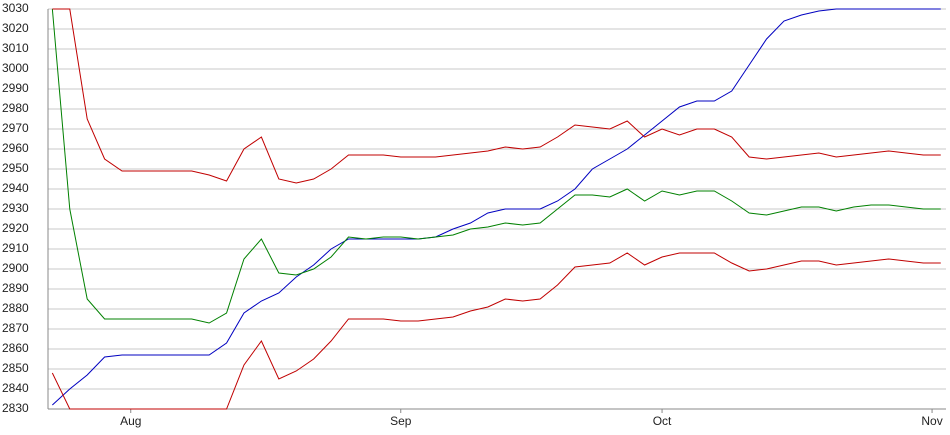 This screenshot has width=950, height=435. What do you see at coordinates (15, 148) in the screenshot?
I see `y-tick-label: 2960` at bounding box center [15, 148].